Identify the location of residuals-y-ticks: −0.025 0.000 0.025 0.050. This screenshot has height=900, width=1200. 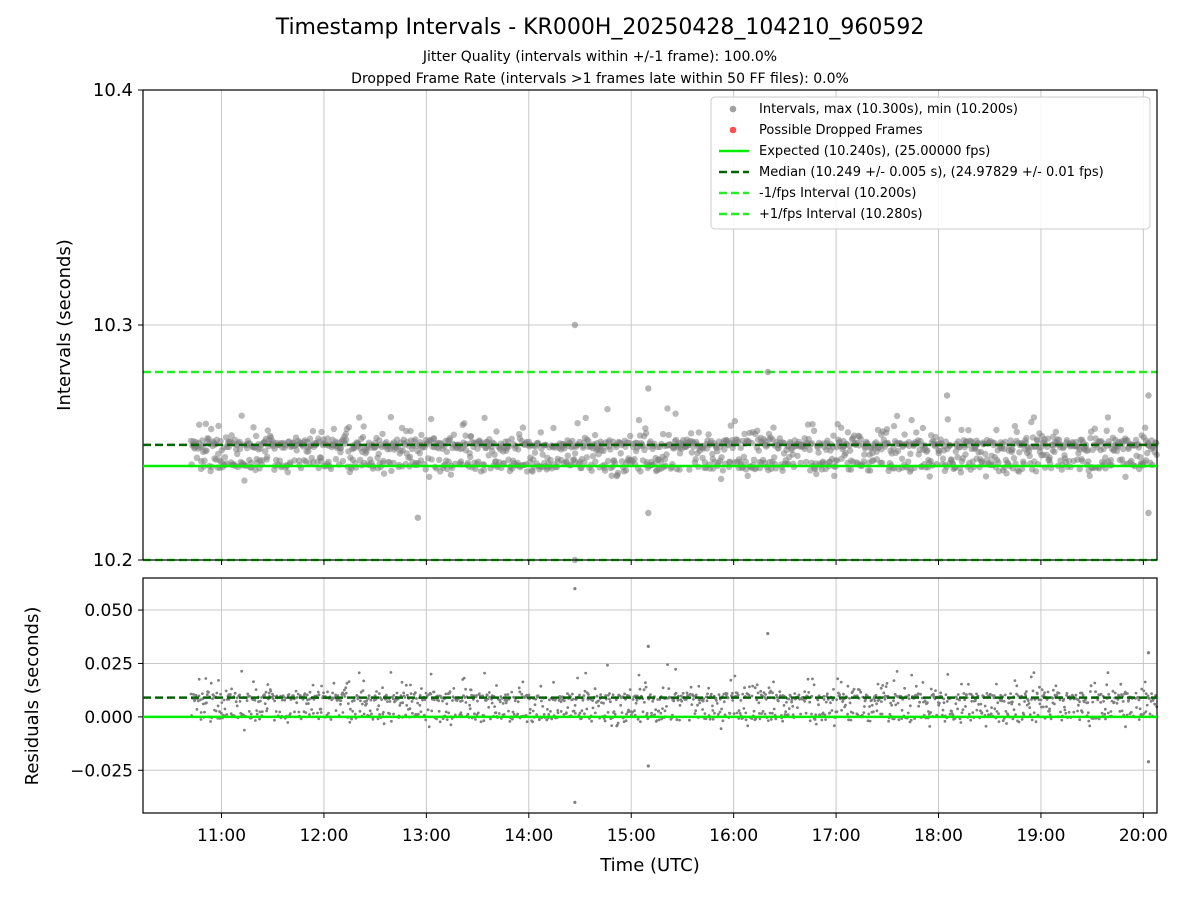
(106, 691).